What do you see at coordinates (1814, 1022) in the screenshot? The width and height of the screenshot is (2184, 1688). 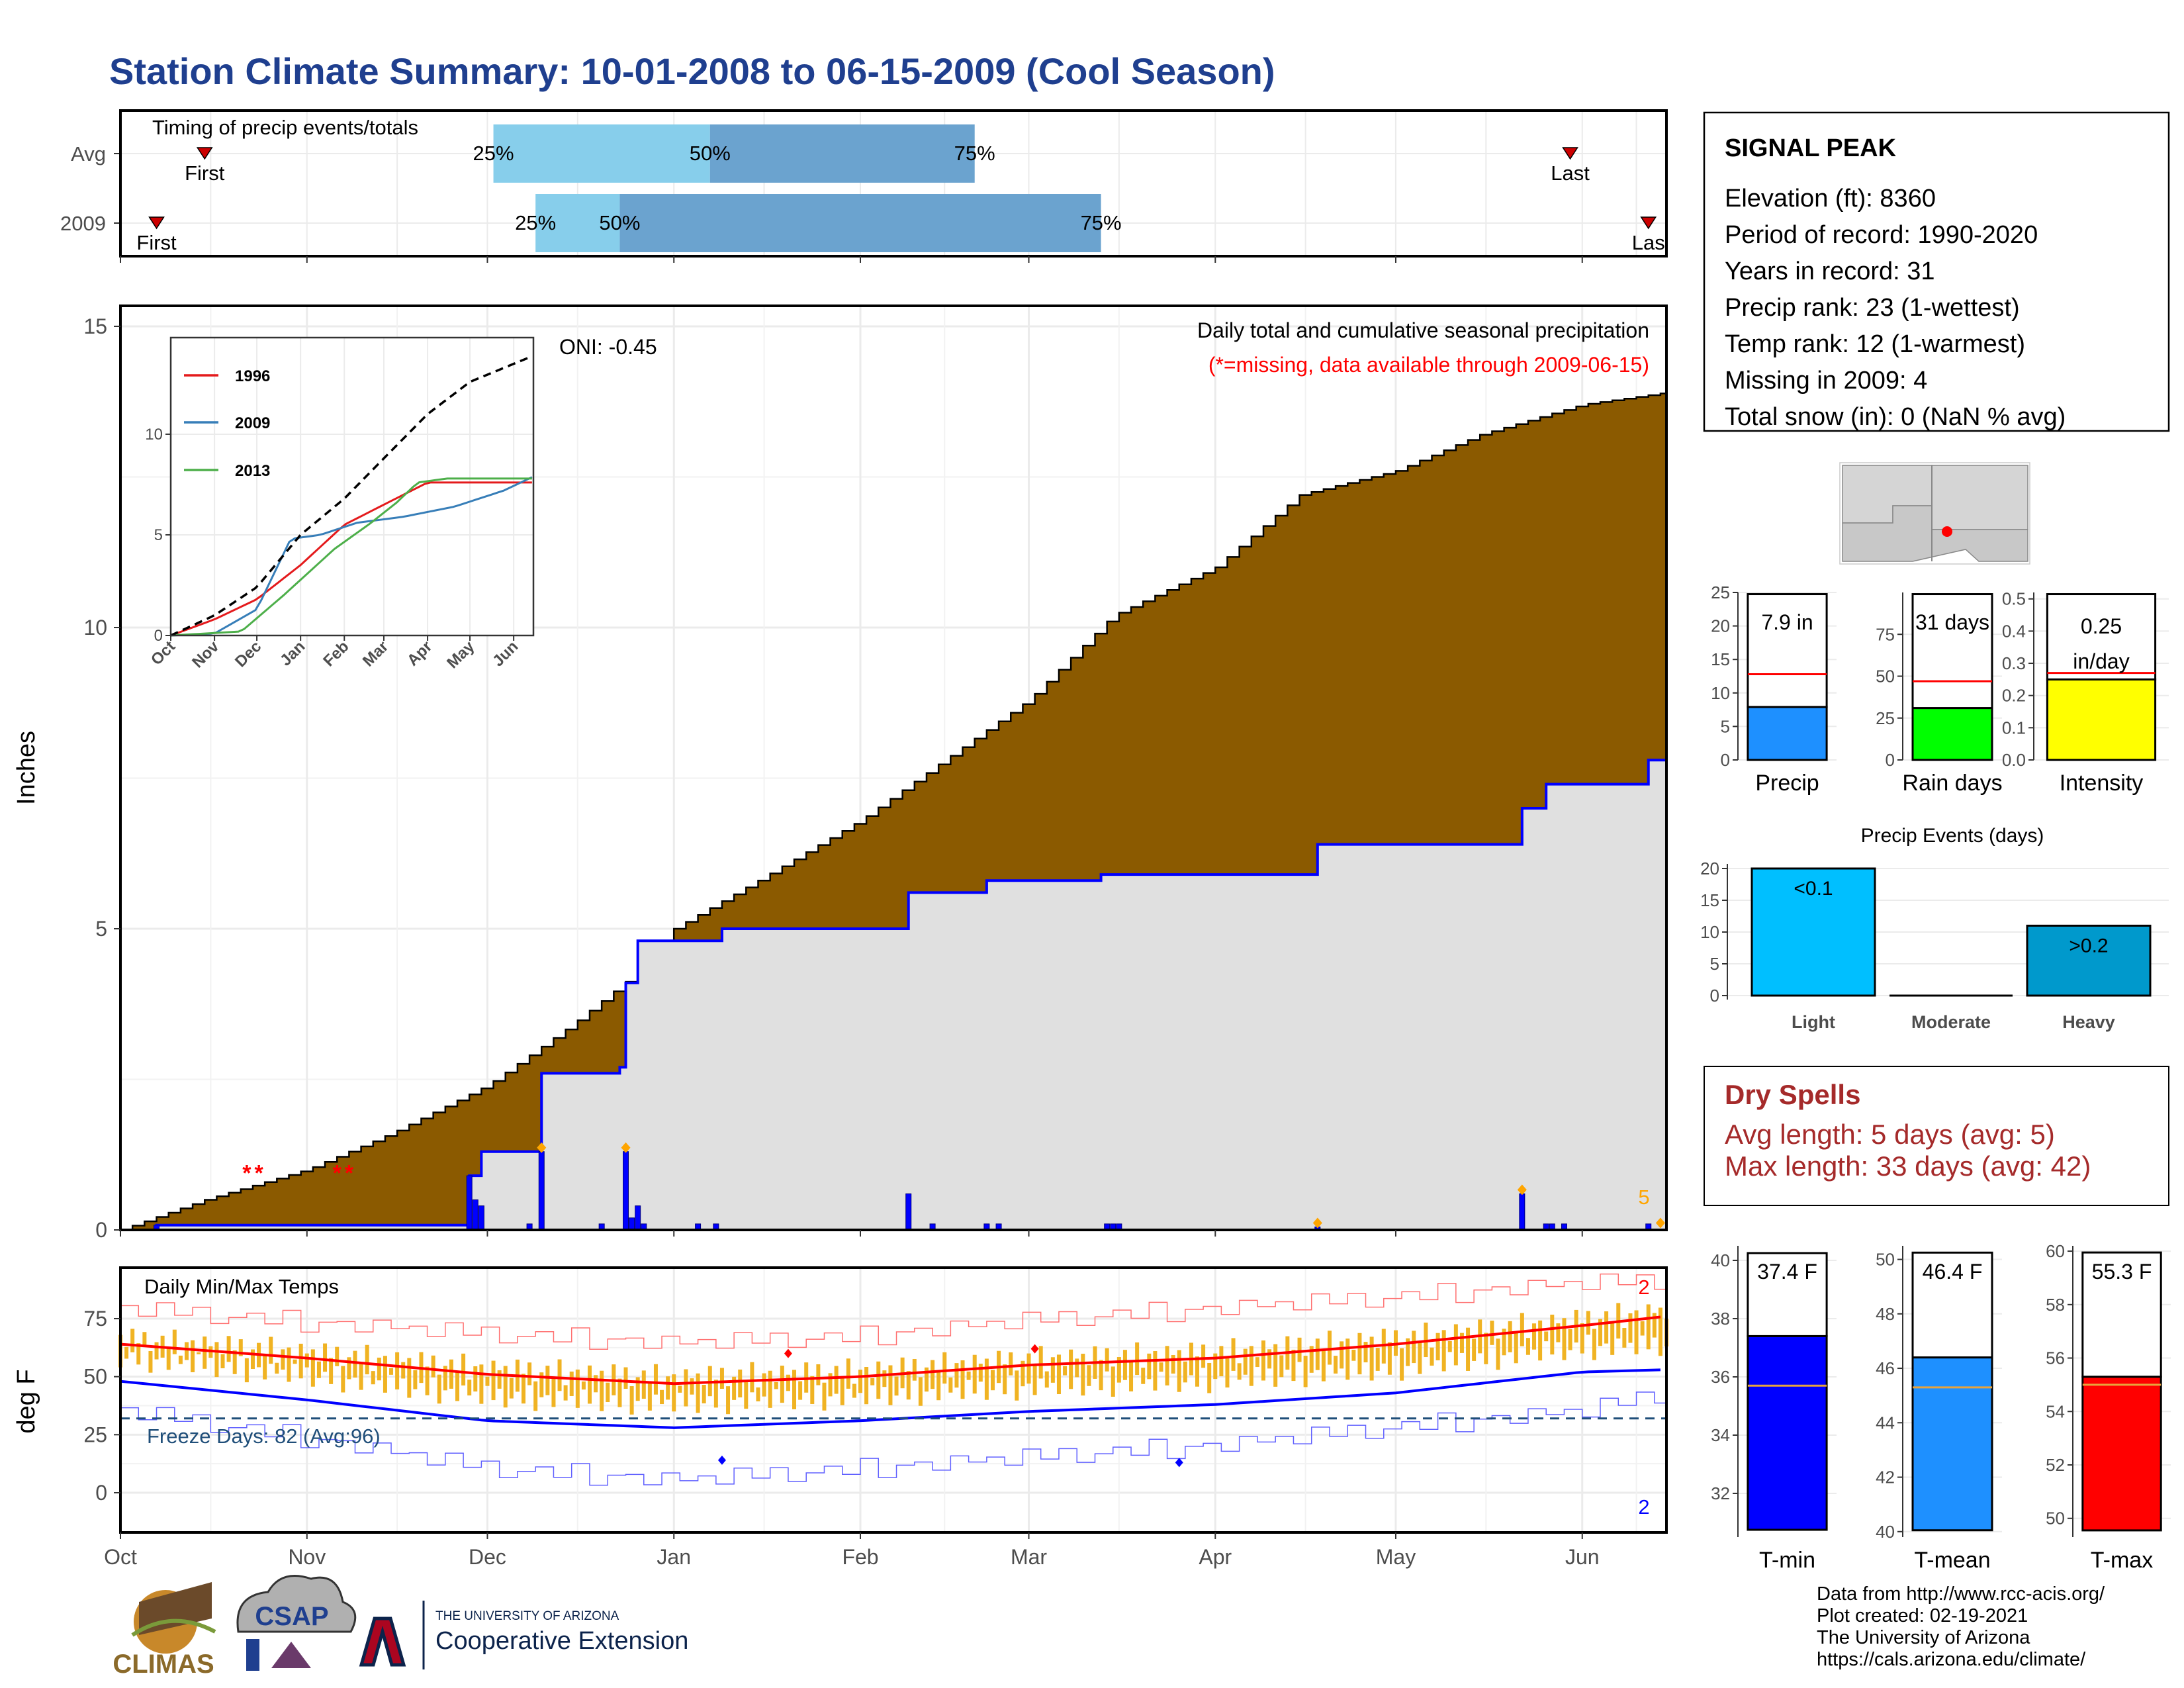 I see `events-category-label: Light` at bounding box center [1814, 1022].